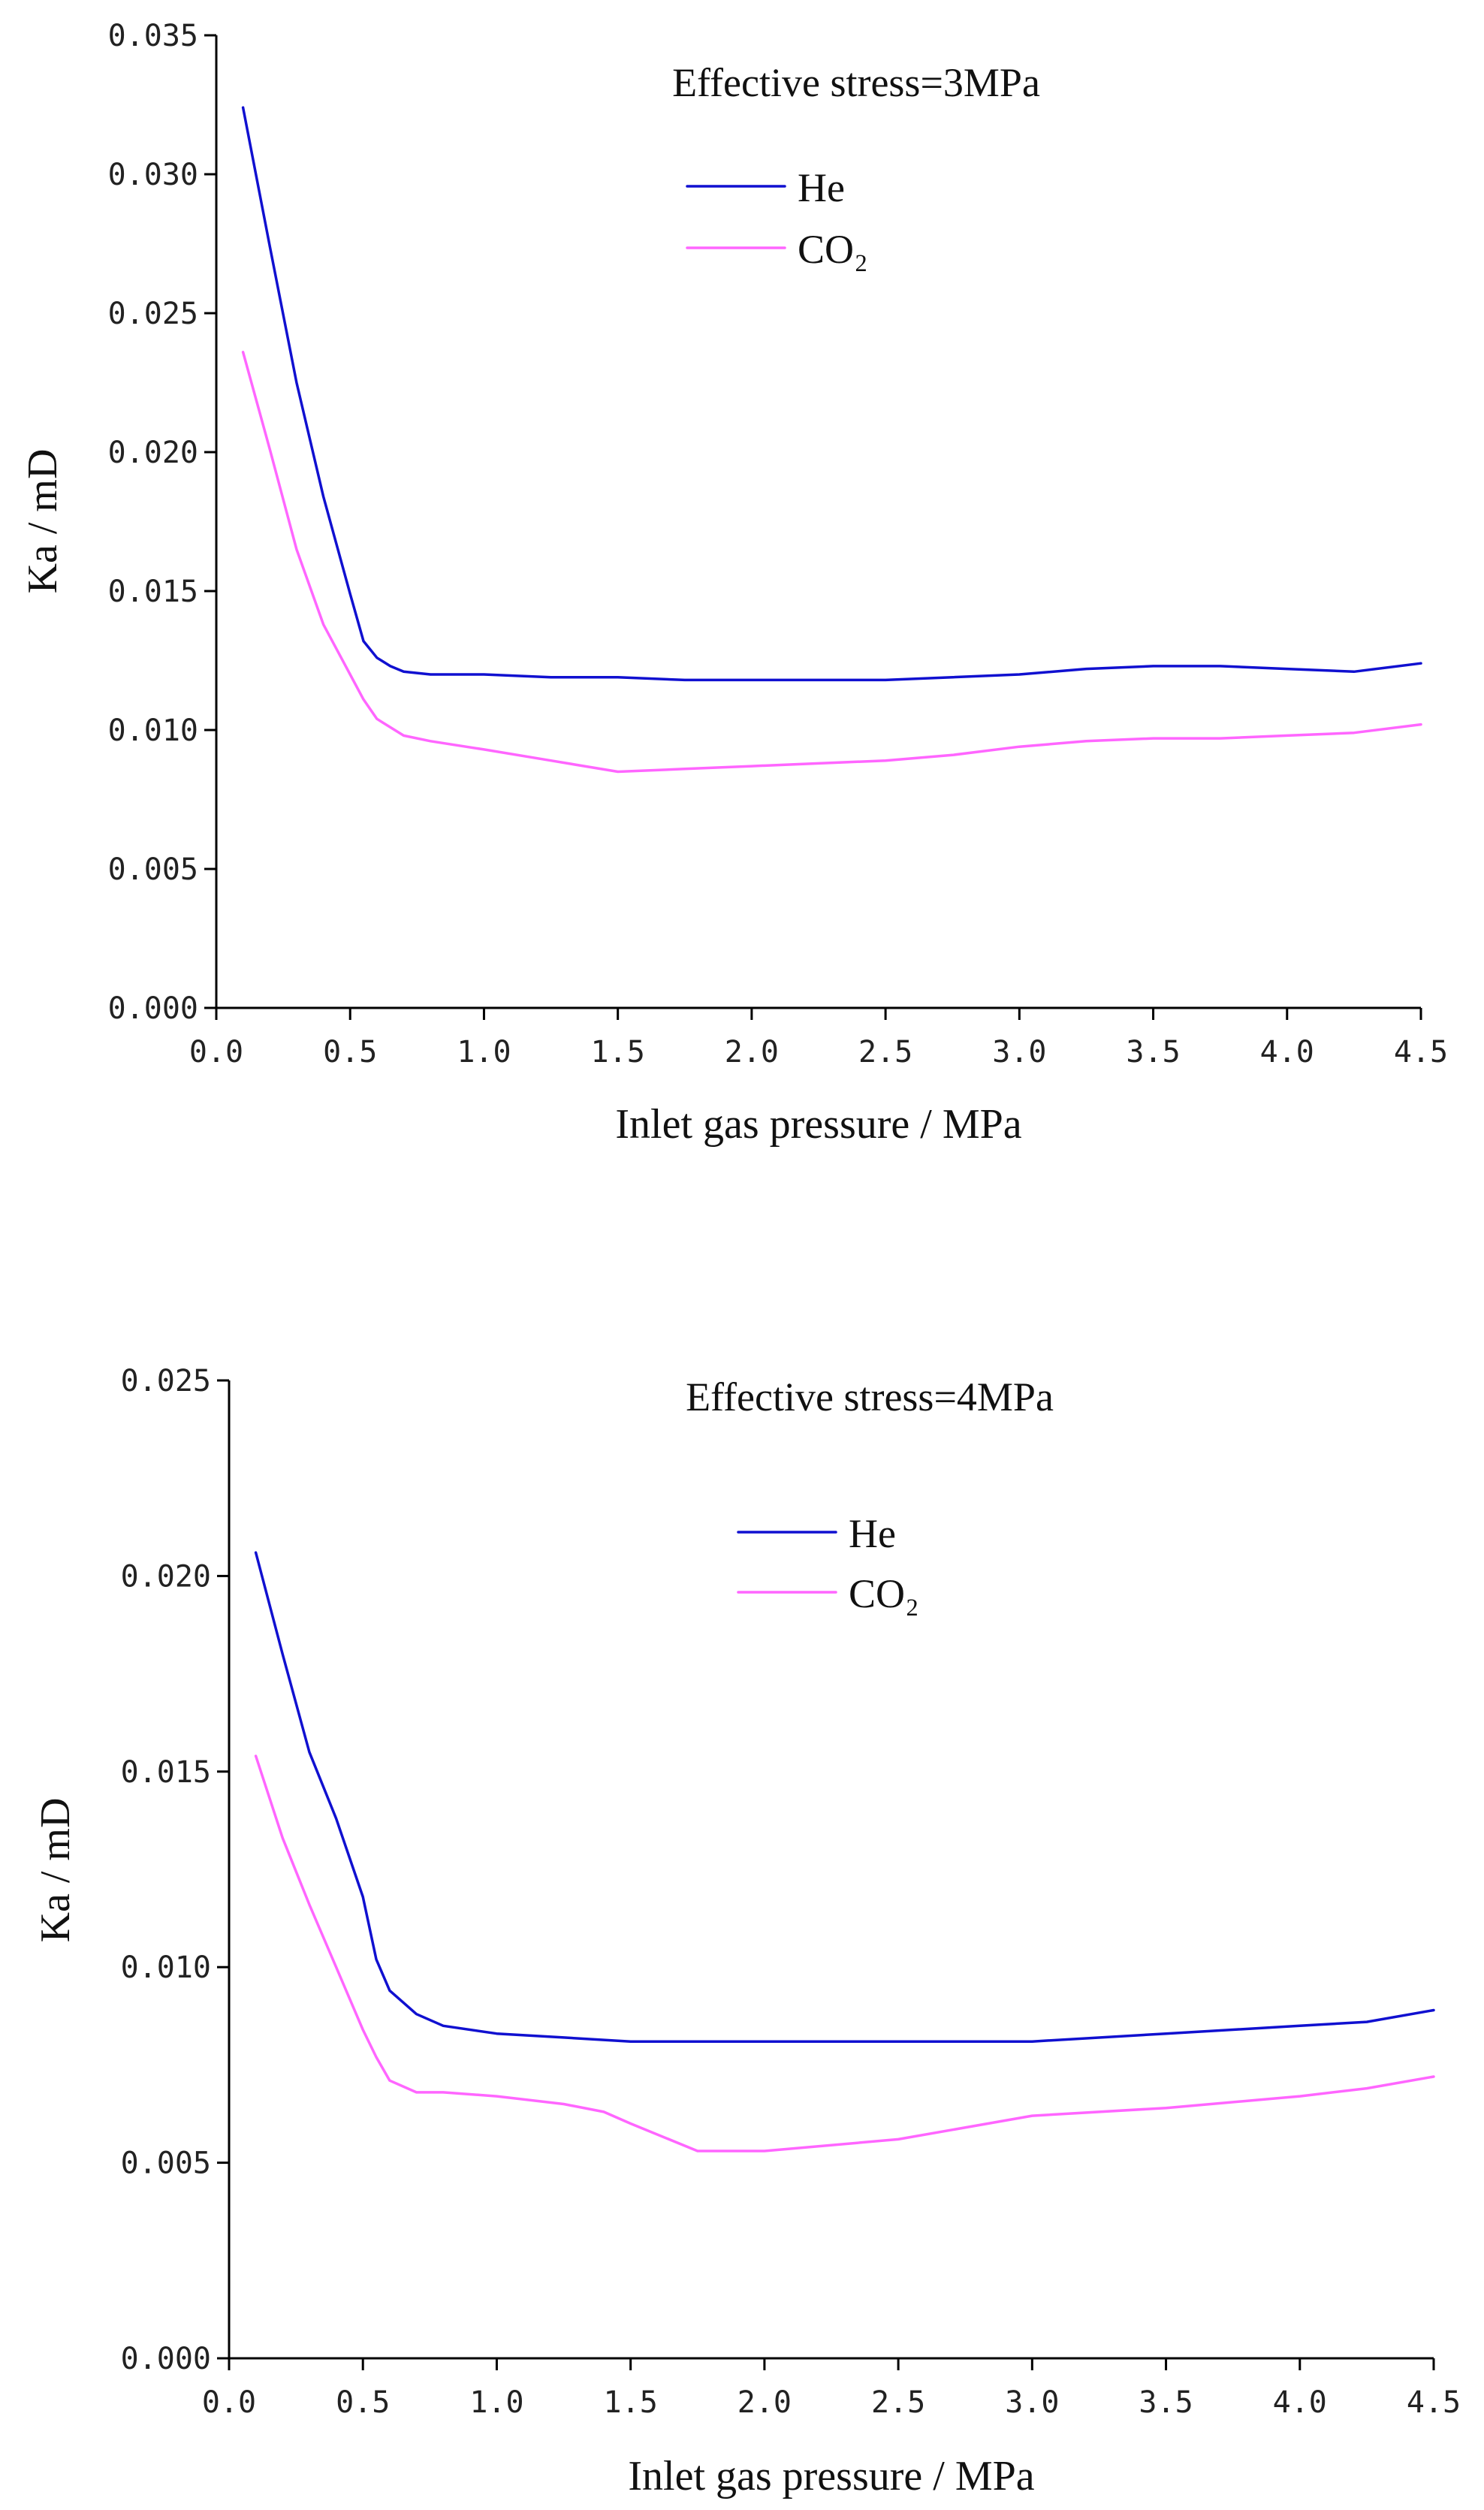  Describe the element at coordinates (175, 1870) in the screenshot. I see `y-ticks: 0.000 0.005 0.010 0.015 0.020 0.025` at that location.